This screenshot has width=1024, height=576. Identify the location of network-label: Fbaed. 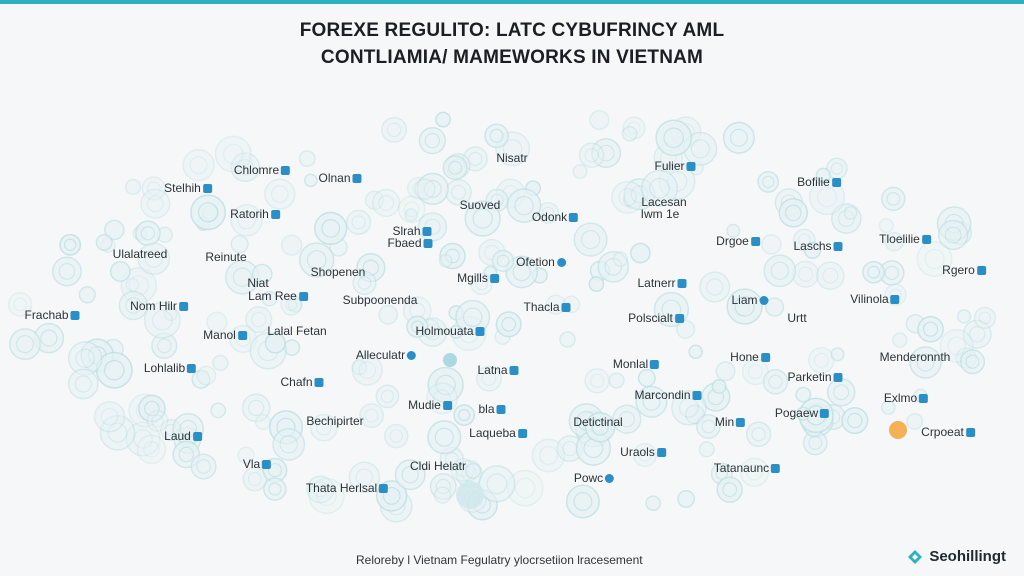
(410, 243).